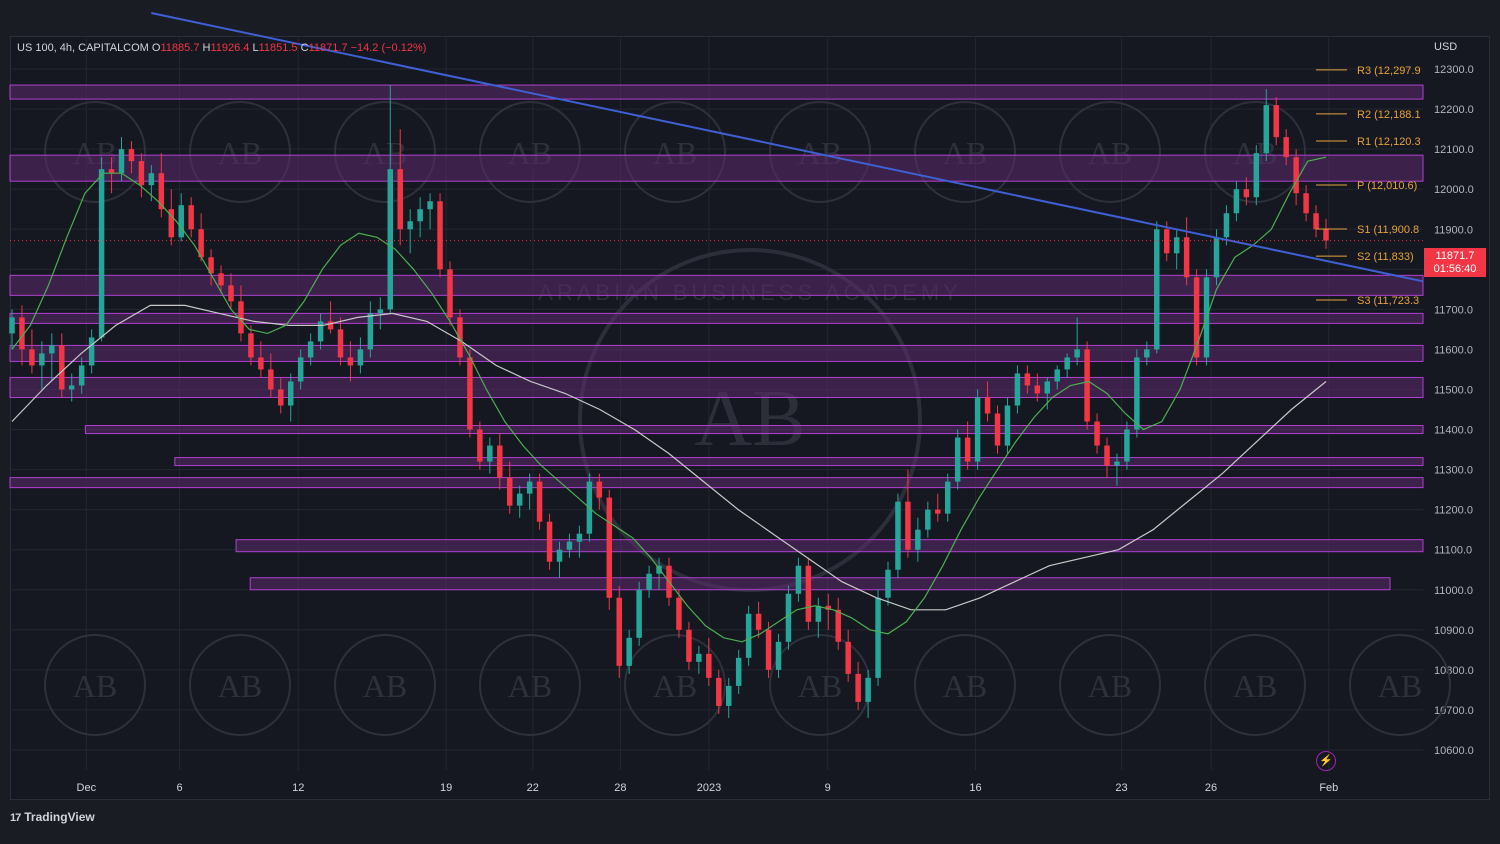 The image size is (1500, 844). I want to click on currency-label: USD, so click(1446, 47).